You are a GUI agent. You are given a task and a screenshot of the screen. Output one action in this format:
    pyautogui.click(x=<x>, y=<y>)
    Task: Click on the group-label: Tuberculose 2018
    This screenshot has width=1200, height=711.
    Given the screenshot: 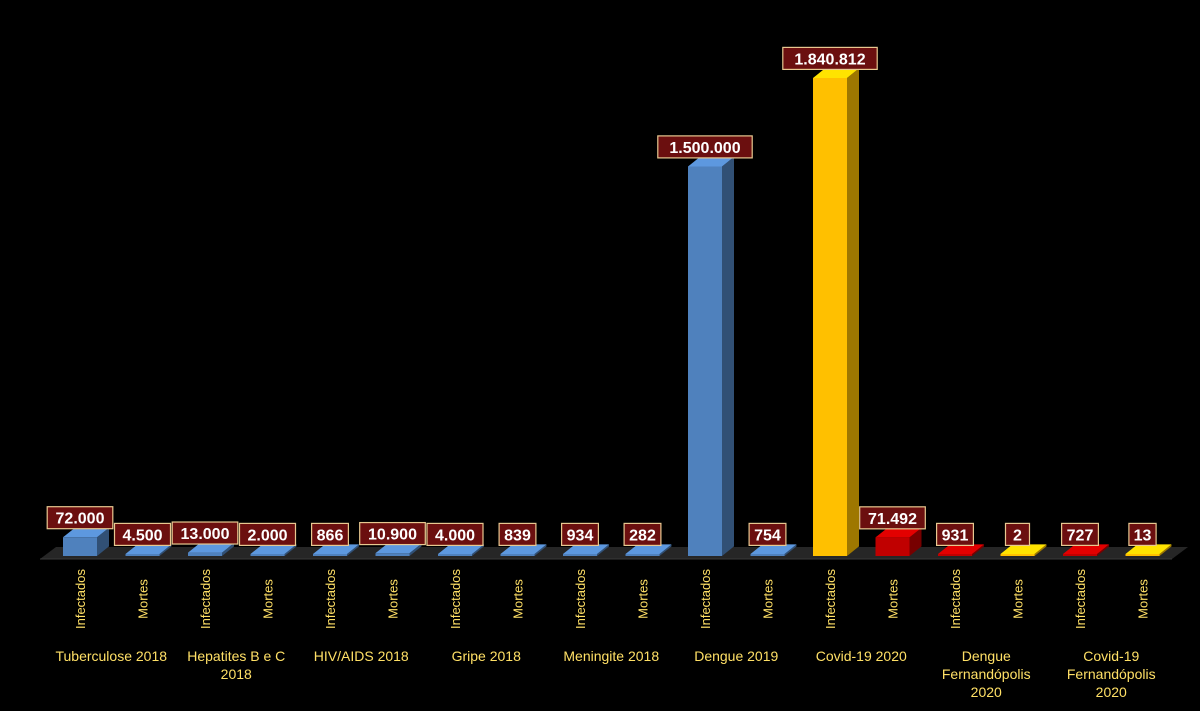 What is the action you would take?
    pyautogui.click(x=111, y=656)
    